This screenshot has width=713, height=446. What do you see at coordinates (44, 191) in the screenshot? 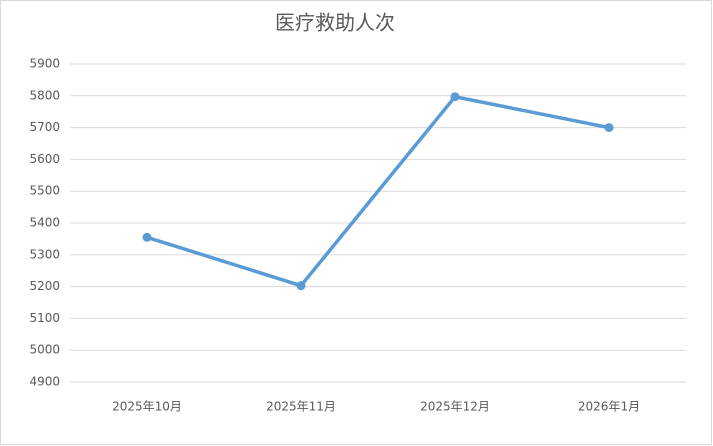
I see `y-tick-label: 5500` at bounding box center [44, 191].